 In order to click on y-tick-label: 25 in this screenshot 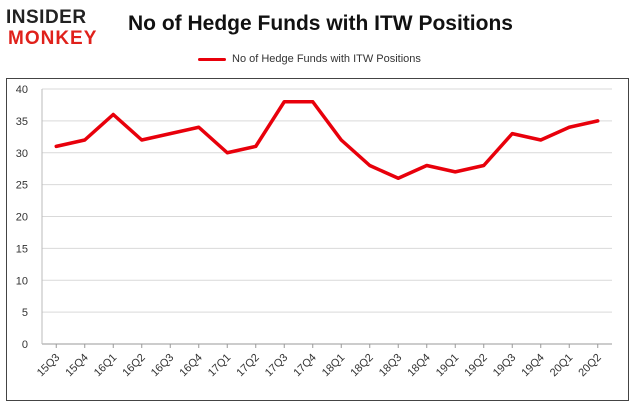, I will do `click(22, 186)`.